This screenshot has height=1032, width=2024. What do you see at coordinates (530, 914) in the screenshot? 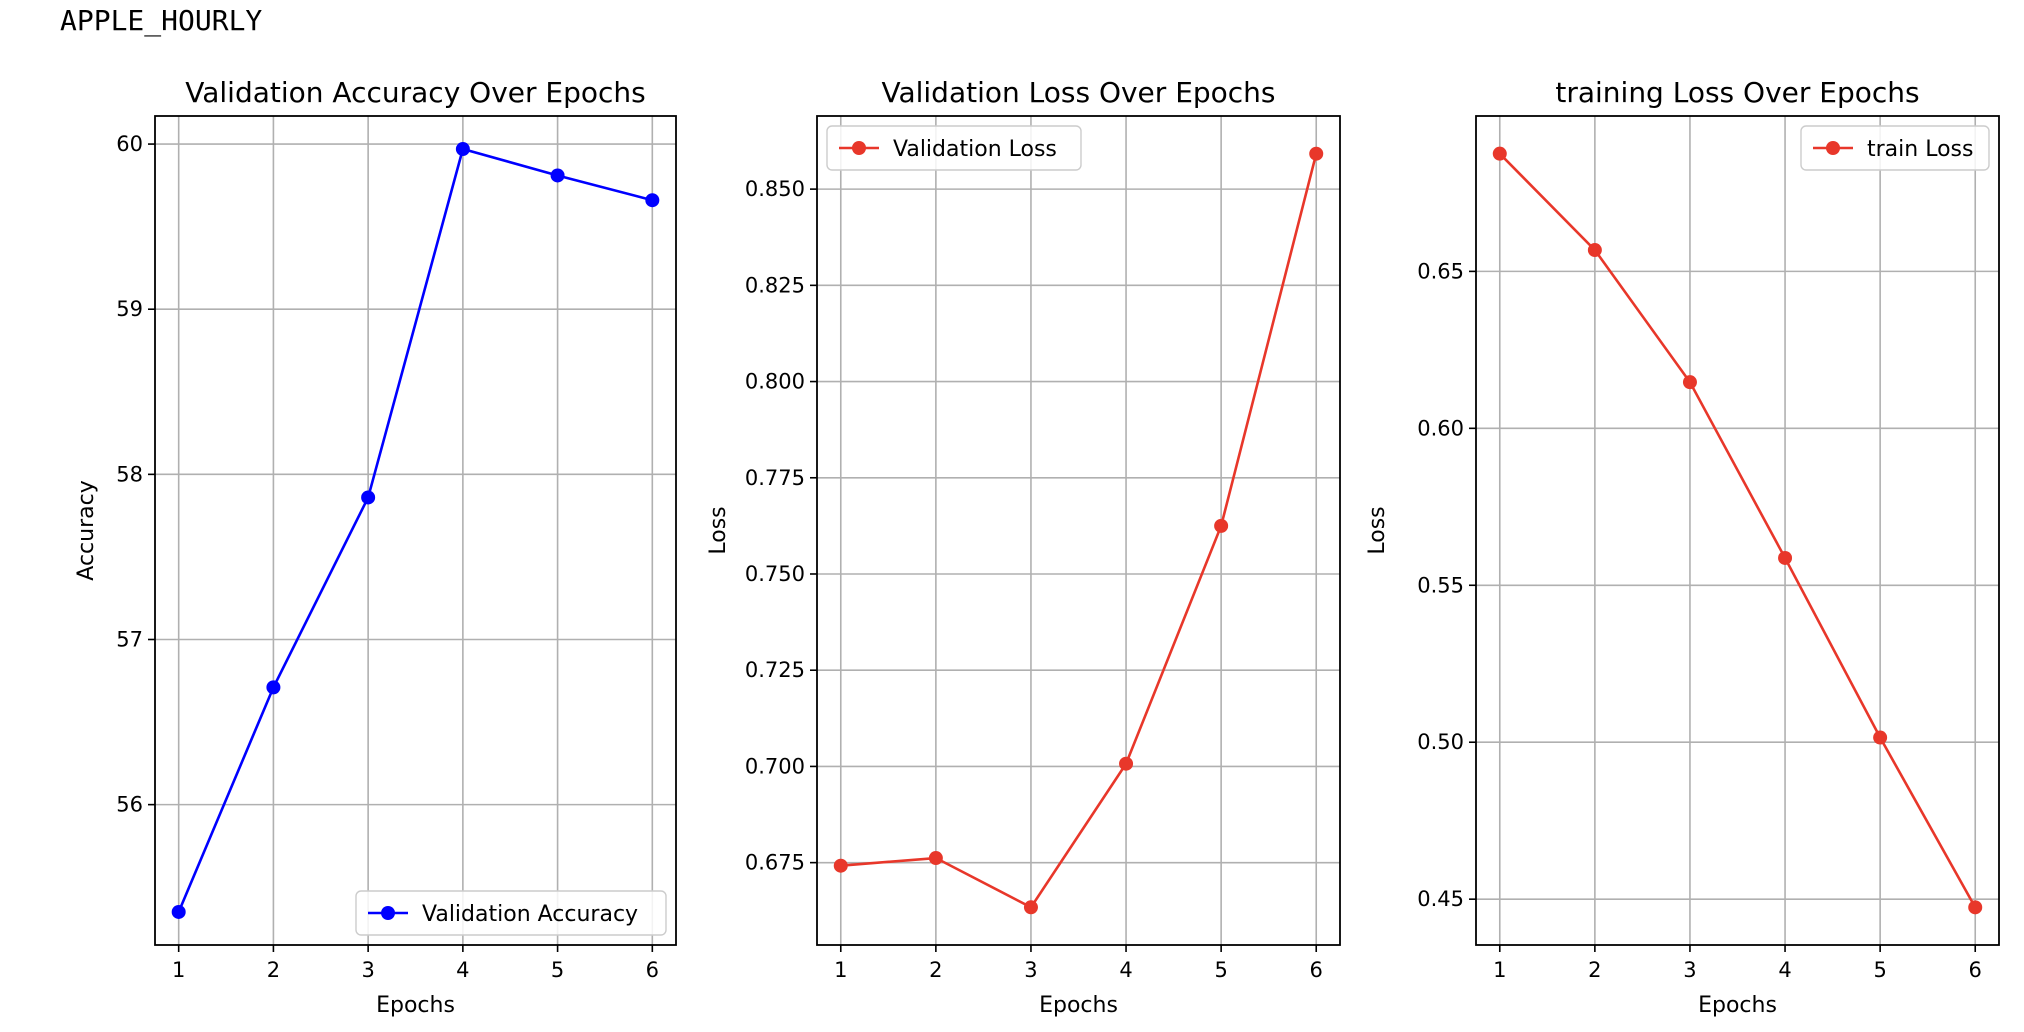
I see `legend-label: Validation Accuracy` at bounding box center [530, 914].